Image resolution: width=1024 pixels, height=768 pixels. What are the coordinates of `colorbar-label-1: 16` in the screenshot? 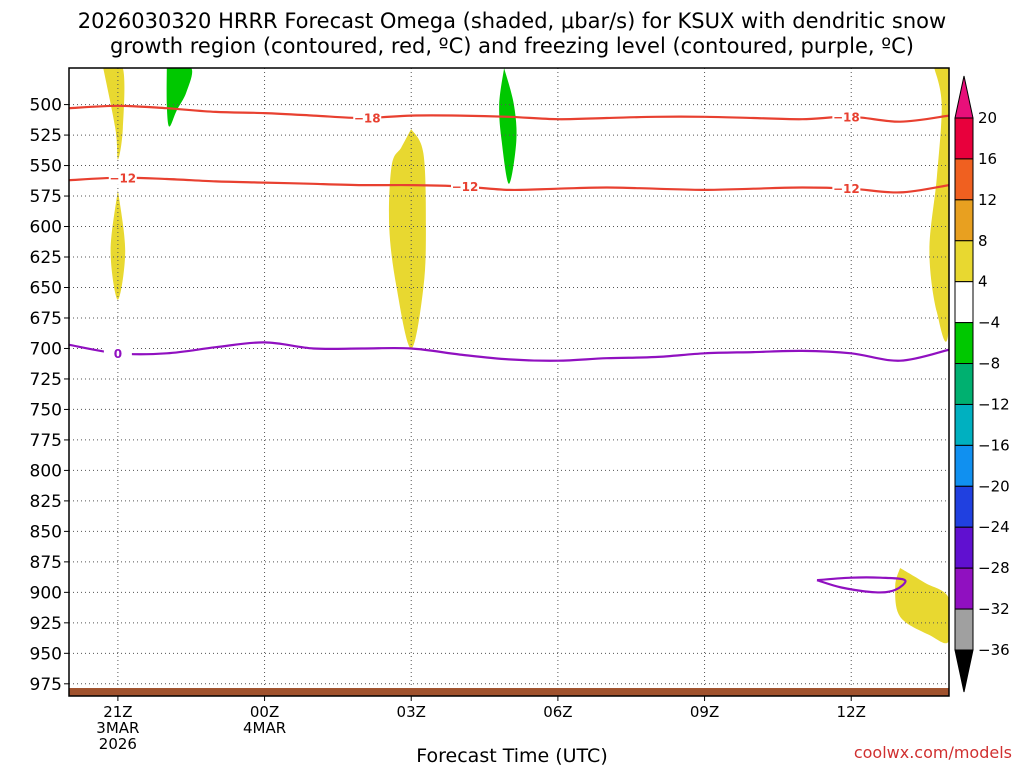 It's located at (987, 159).